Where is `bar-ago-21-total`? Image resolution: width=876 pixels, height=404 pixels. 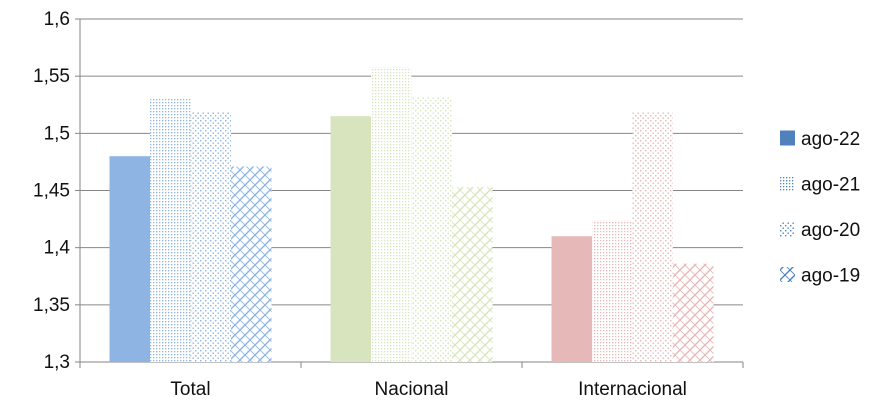
bar-ago-21-total is located at coordinates (170, 229).